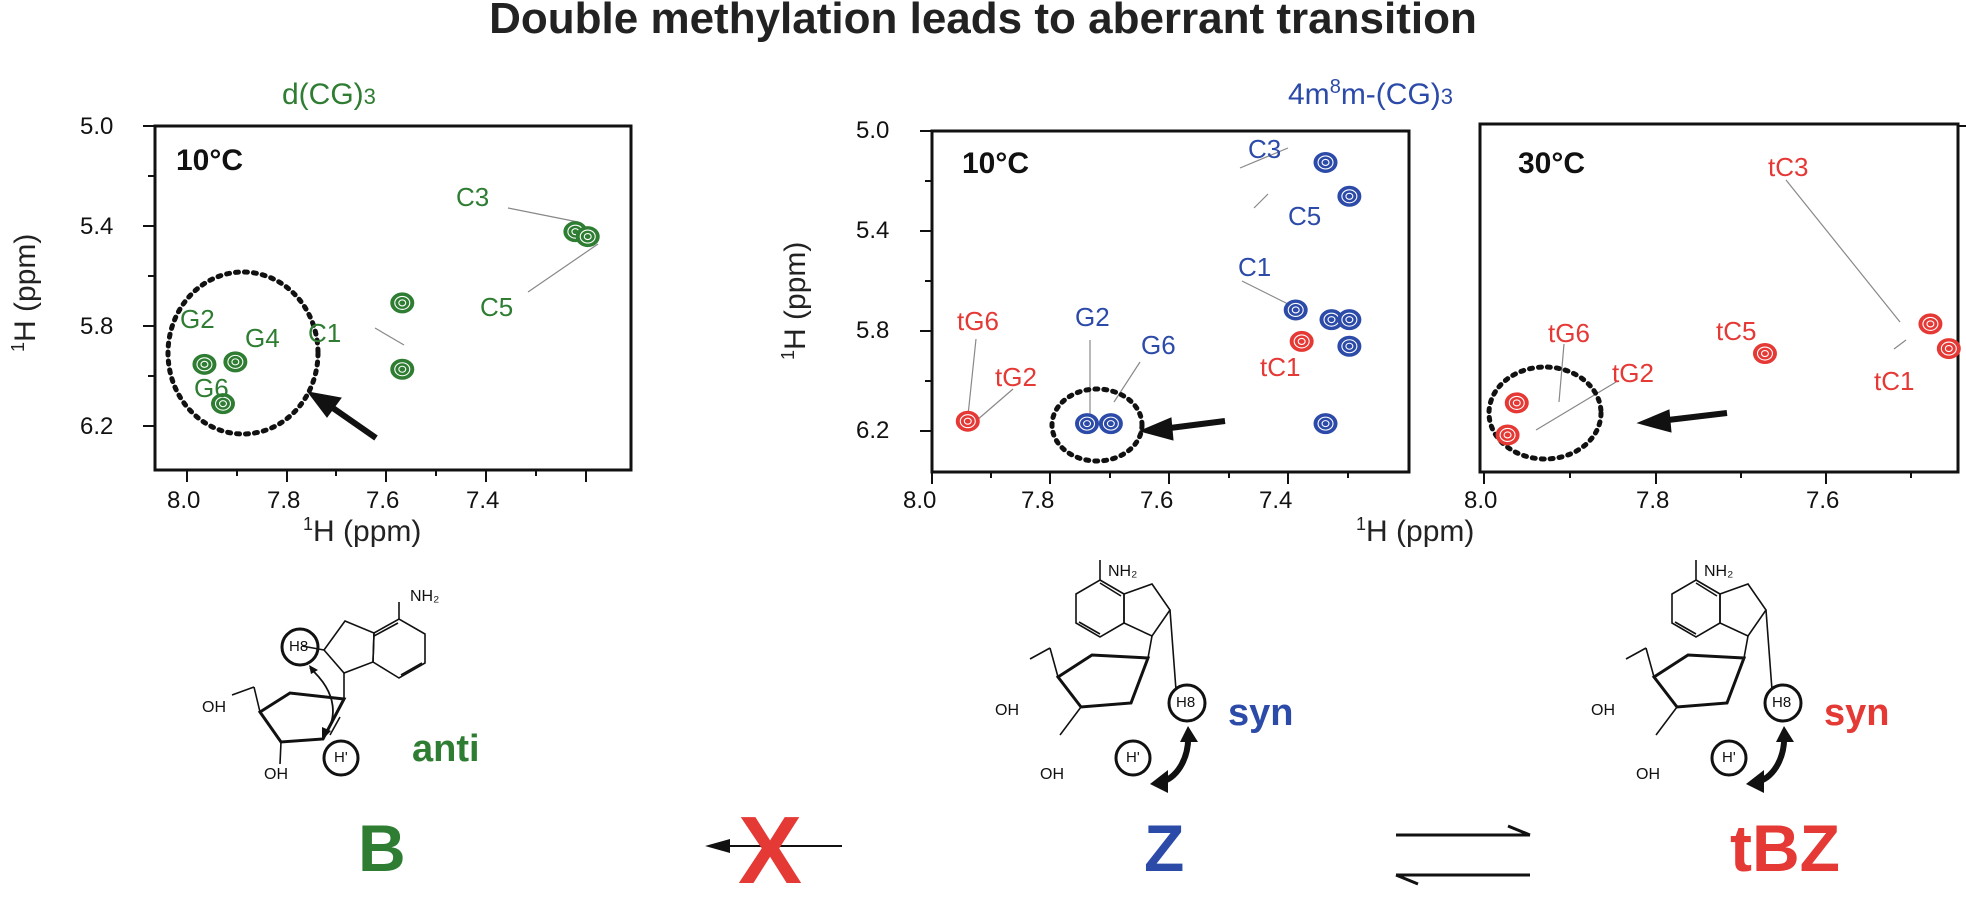 This screenshot has width=1966, height=906. What do you see at coordinates (97, 226) in the screenshot?
I see `y-tick-left-5-4: 5.4` at bounding box center [97, 226].